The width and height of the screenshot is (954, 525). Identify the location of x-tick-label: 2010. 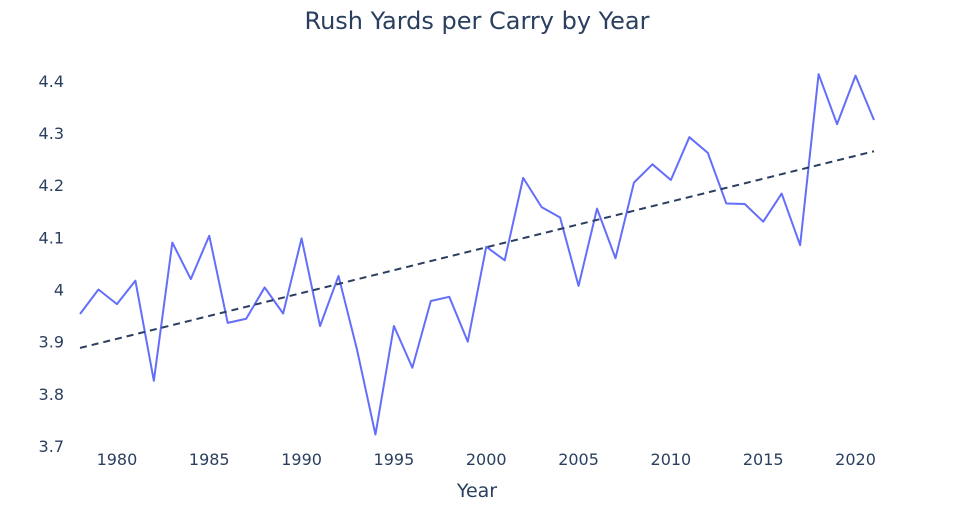
(671, 459).